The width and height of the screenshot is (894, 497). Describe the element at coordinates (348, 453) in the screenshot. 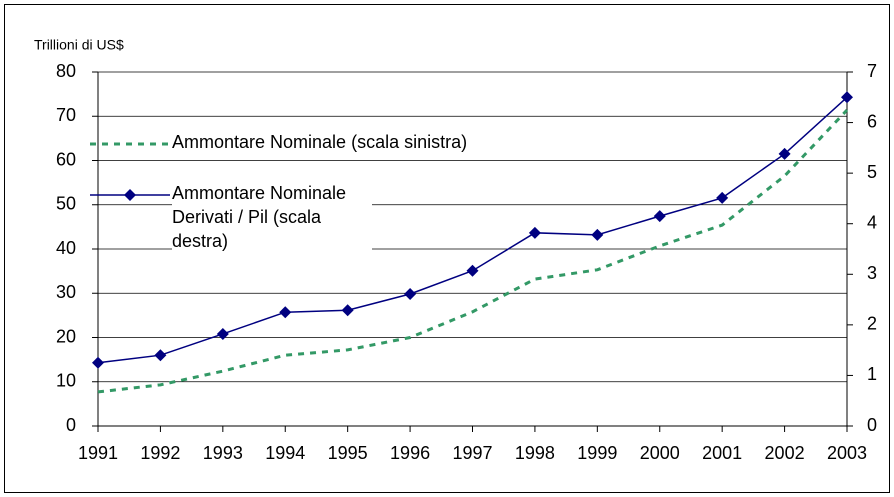

I see `x-tick-label: 1995` at that location.